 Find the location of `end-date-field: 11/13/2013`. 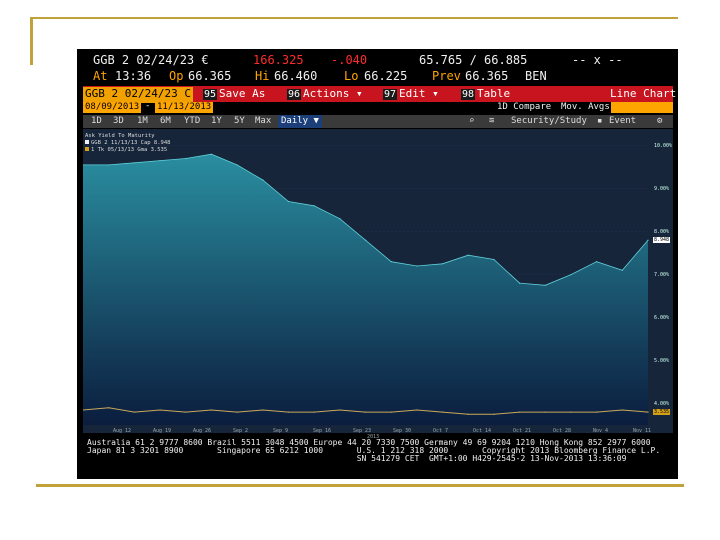

end-date-field: 11/13/2013 is located at coordinates (184, 107).